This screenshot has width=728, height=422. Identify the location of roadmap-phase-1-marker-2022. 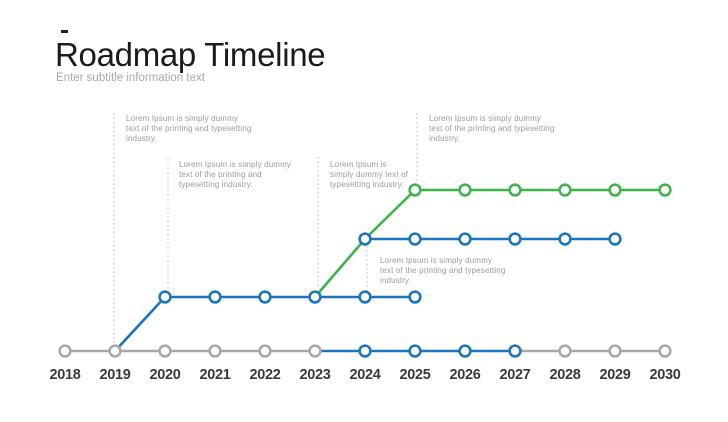
(265, 297).